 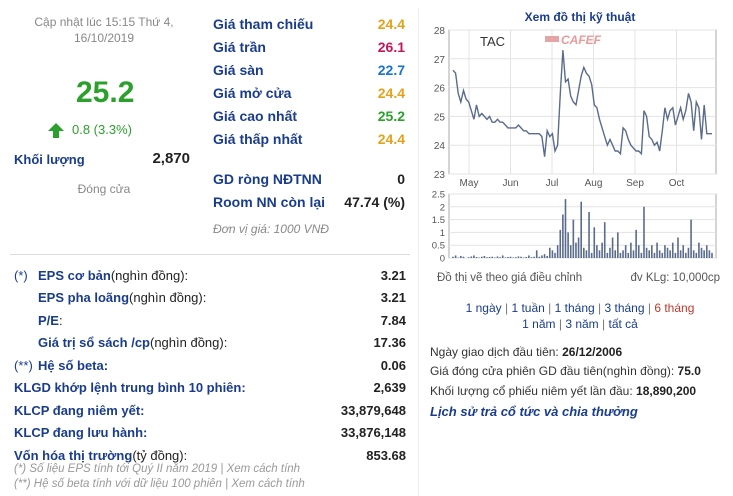 I want to click on financial-row: Vốn hóa thị trường (tỷ đồng): 853.68, so click(x=210, y=455).